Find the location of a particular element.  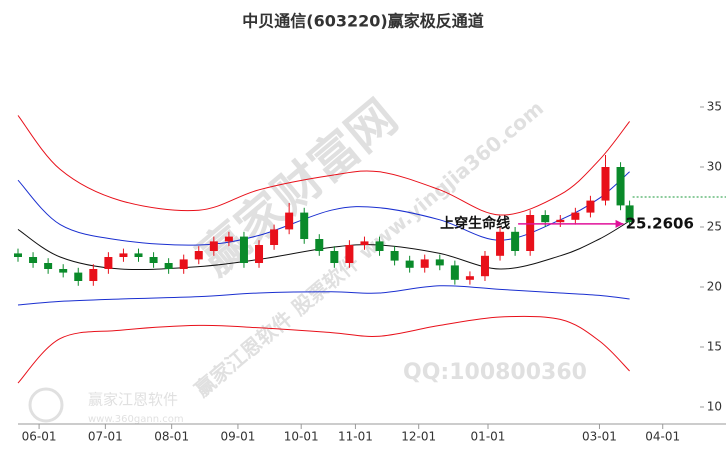

watermark: www.360gann.com is located at coordinates (136, 419).